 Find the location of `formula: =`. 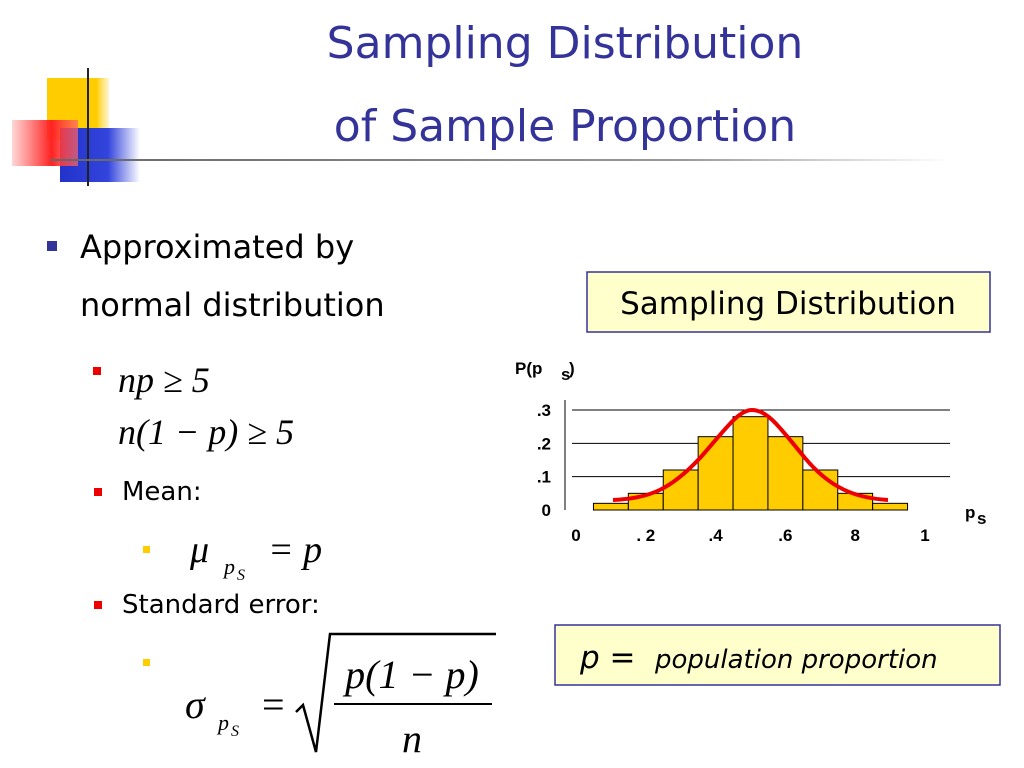

formula: = is located at coordinates (273, 704).